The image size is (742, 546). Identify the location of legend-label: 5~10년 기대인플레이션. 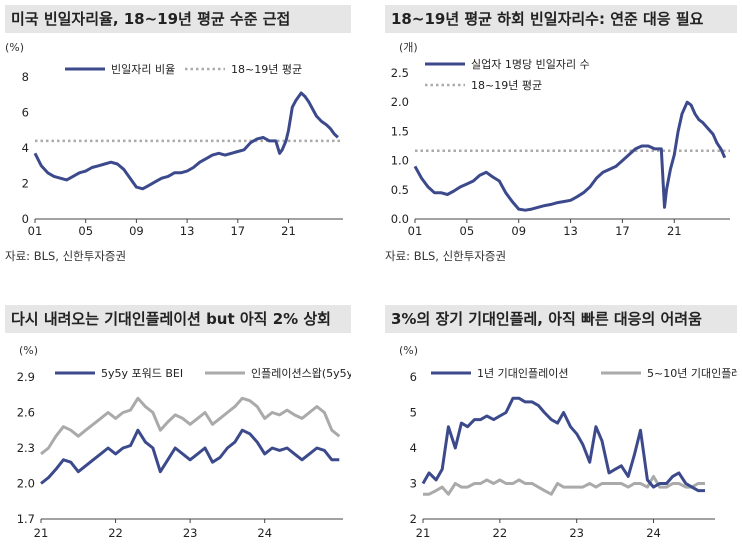
(692, 373).